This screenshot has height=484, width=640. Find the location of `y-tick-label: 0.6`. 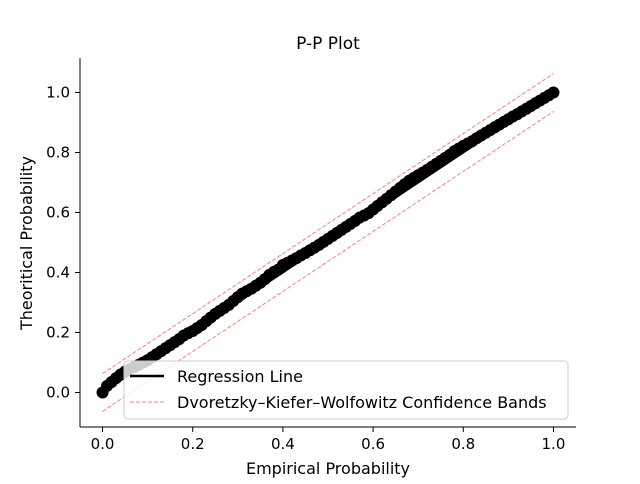

y-tick-label: 0.6 is located at coordinates (58, 213).